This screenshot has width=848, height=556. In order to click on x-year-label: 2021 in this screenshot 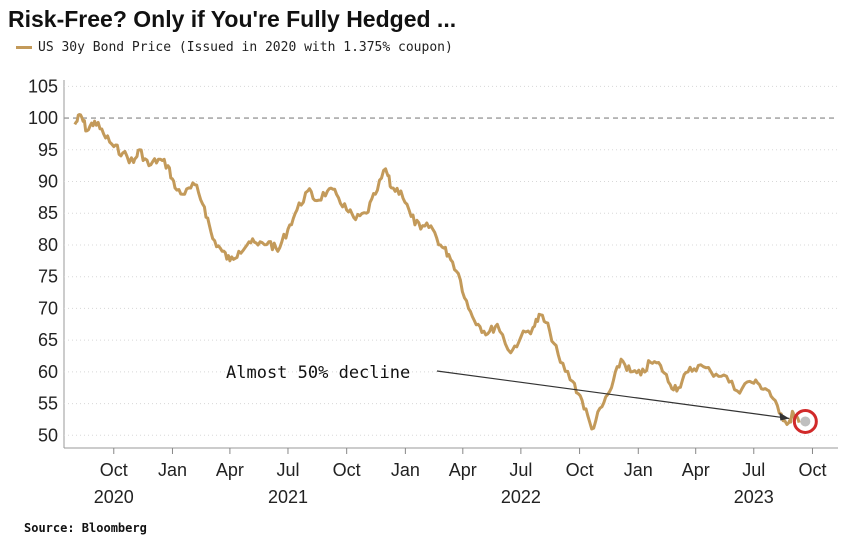, I will do `click(288, 497)`.